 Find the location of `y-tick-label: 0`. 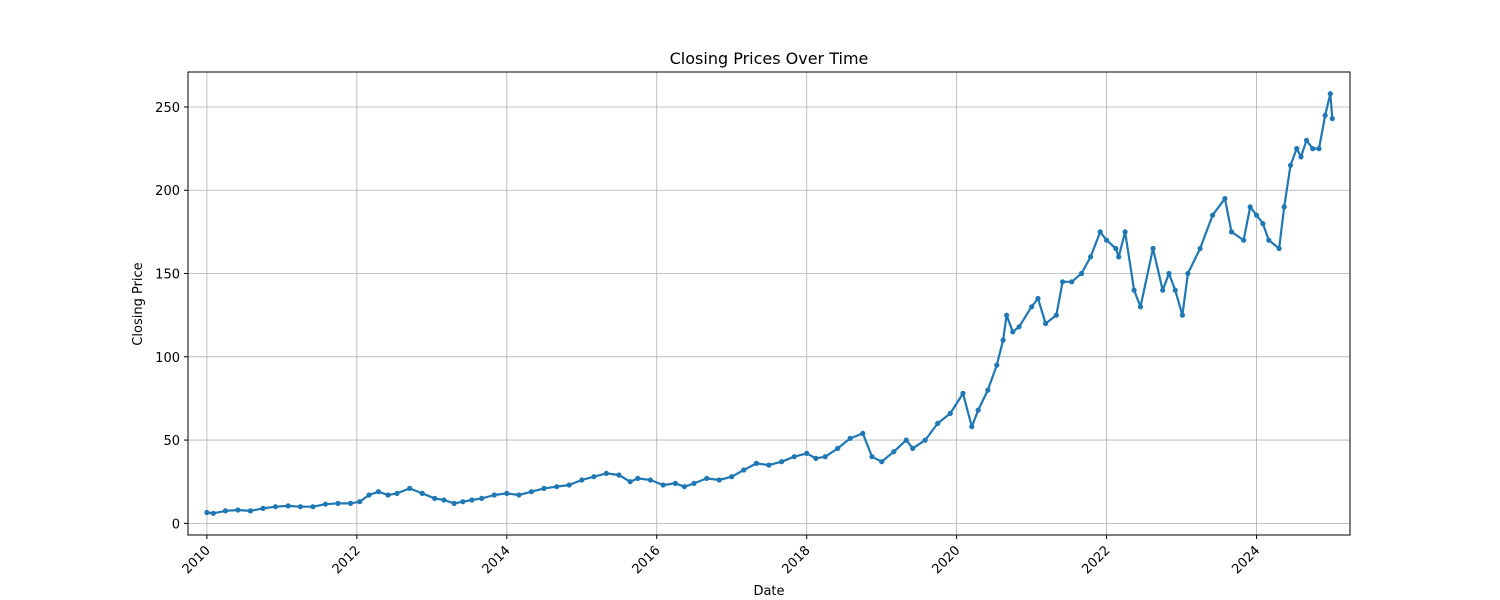

y-tick-label: 0 is located at coordinates (176, 524).